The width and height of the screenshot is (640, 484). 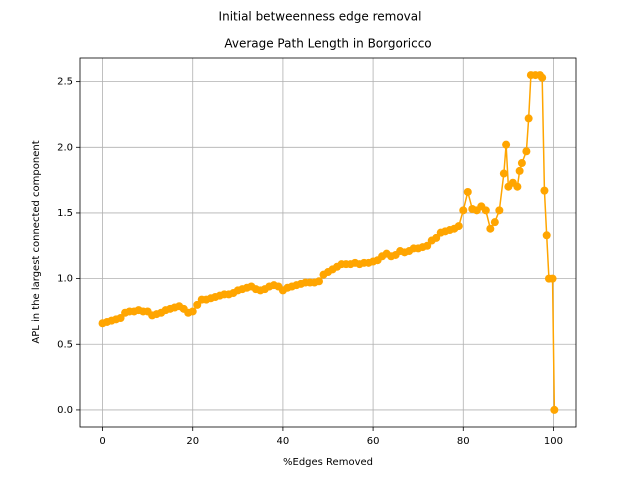 I want to click on y-tick-label: 2.5, so click(x=65, y=82).